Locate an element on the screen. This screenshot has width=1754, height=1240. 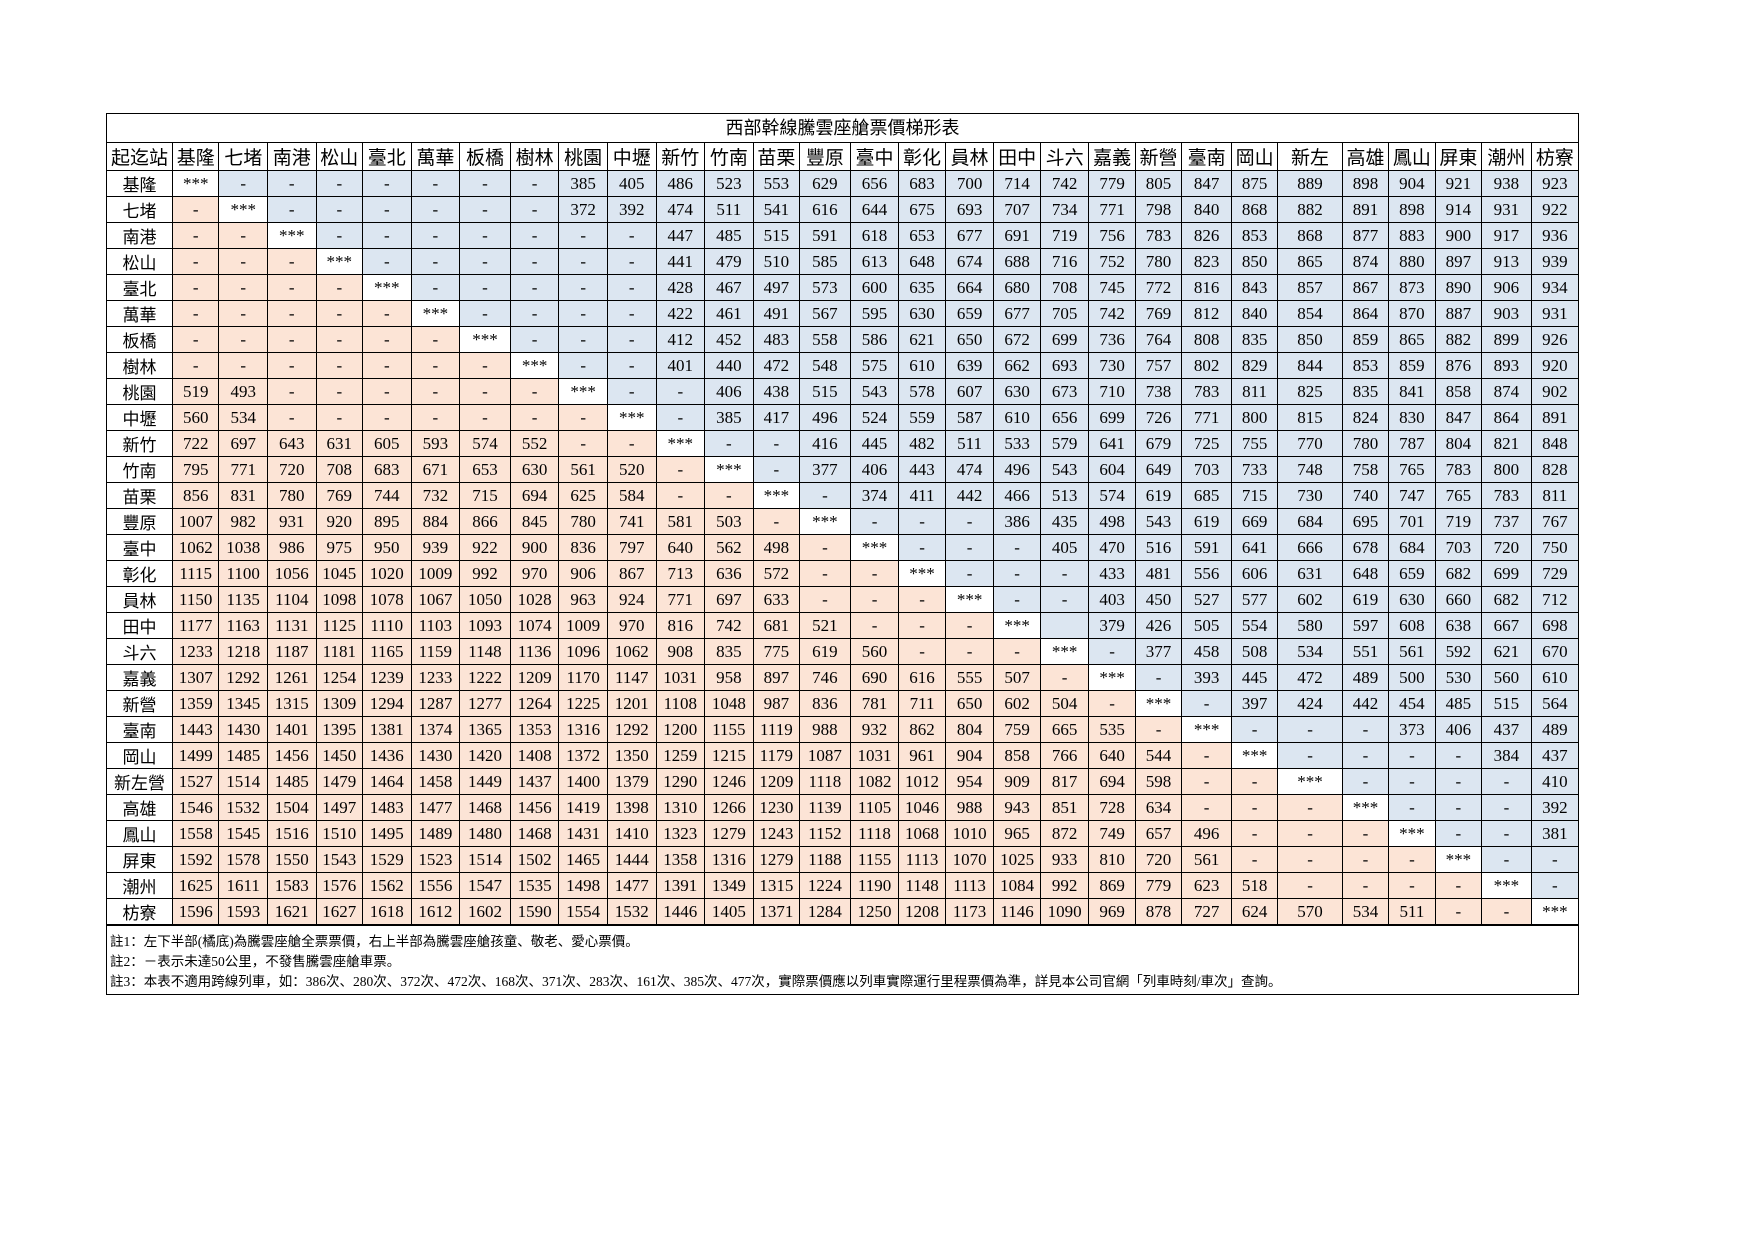
fare-cell: 653 is located at coordinates (922, 235).